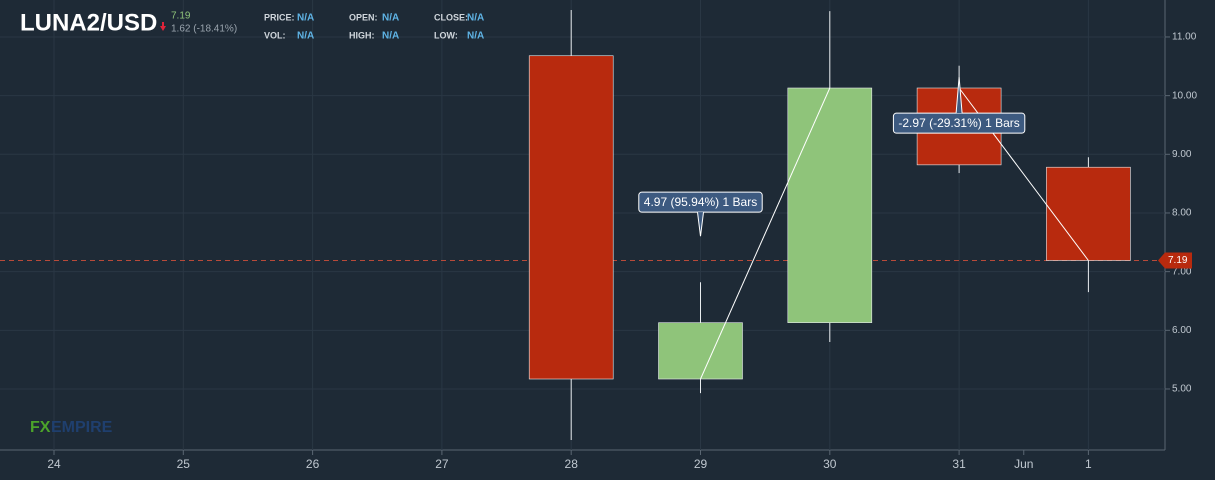  What do you see at coordinates (959, 464) in the screenshot?
I see `x-tick-label: 31` at bounding box center [959, 464].